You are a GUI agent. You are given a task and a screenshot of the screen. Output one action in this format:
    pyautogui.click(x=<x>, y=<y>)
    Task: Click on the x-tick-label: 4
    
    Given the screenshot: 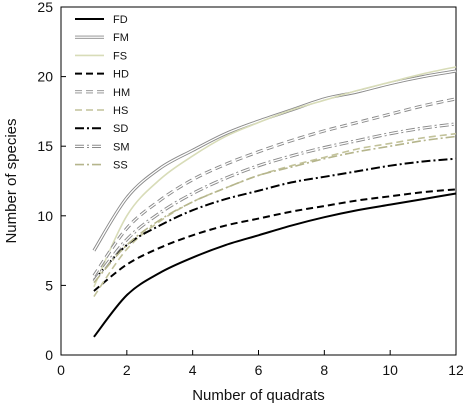 What is the action you would take?
    pyautogui.click(x=193, y=370)
    